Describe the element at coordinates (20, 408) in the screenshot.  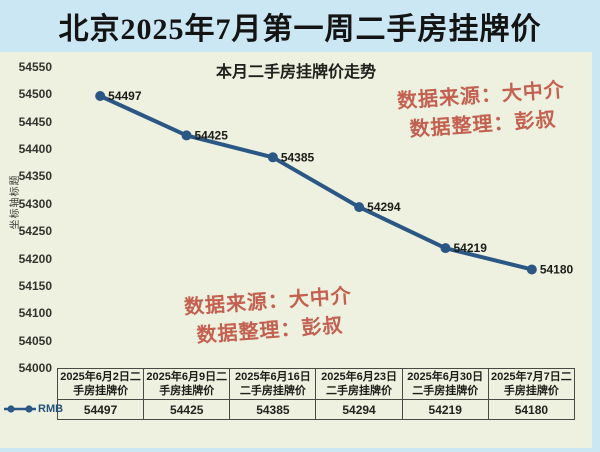
I see `line-marker-icon` at that location.